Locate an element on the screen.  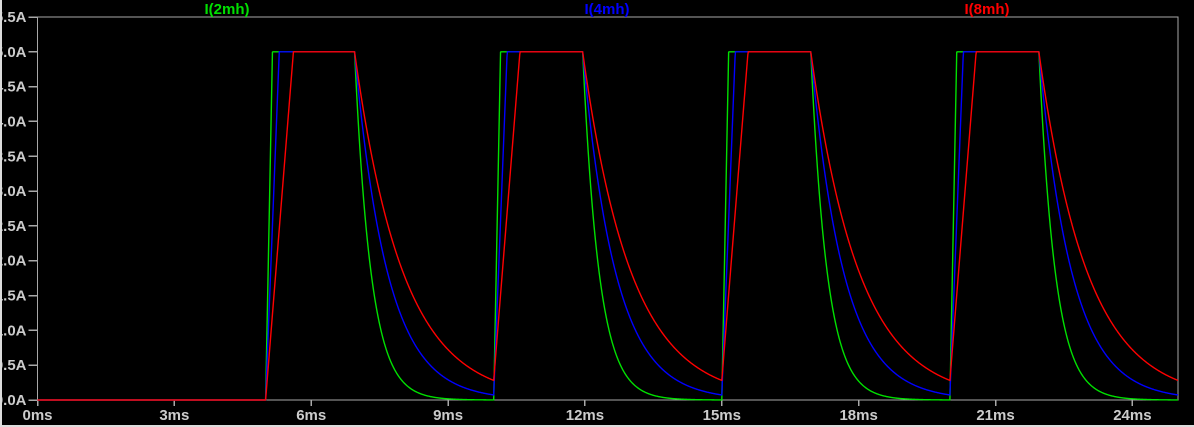
x-axis-tick-label: 3ms is located at coordinates (174, 415).